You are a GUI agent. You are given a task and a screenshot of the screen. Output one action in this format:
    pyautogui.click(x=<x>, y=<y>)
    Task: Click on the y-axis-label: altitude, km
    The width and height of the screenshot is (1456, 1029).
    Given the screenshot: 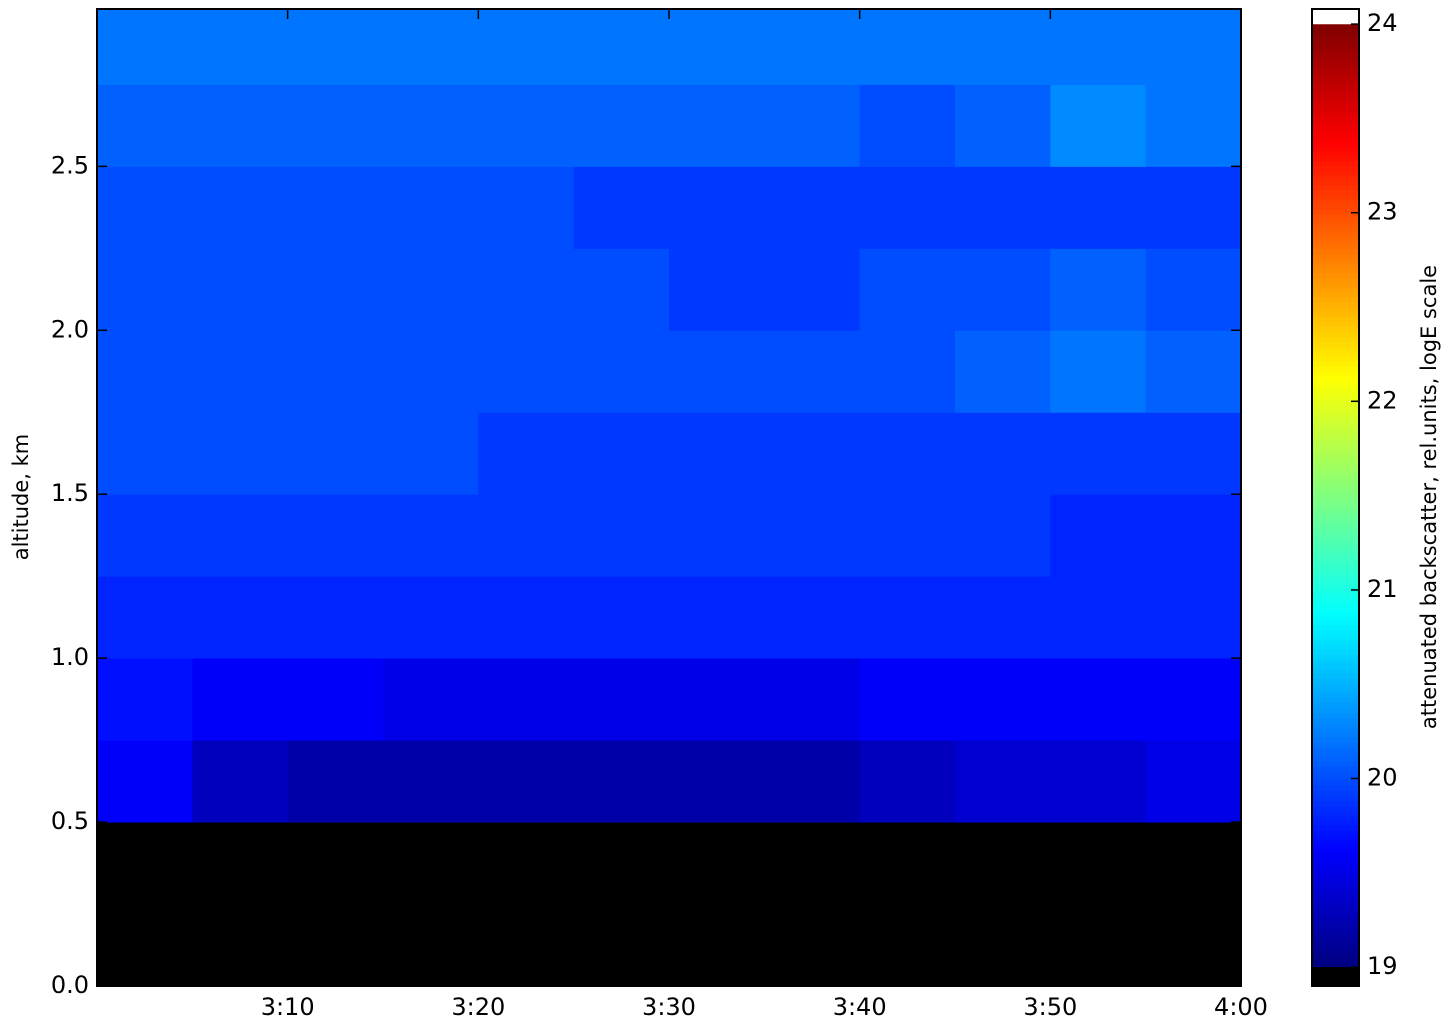 What is the action you would take?
    pyautogui.click(x=21, y=497)
    